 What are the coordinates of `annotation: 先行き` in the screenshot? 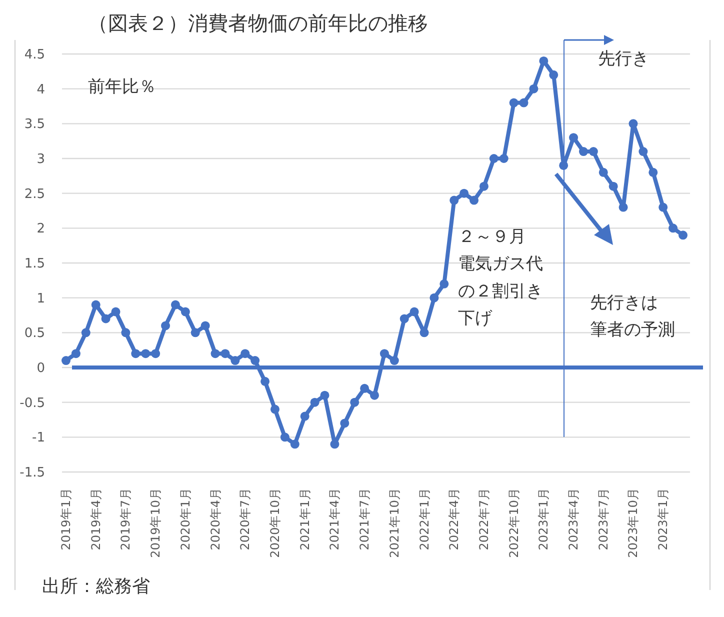 It's located at (623, 59).